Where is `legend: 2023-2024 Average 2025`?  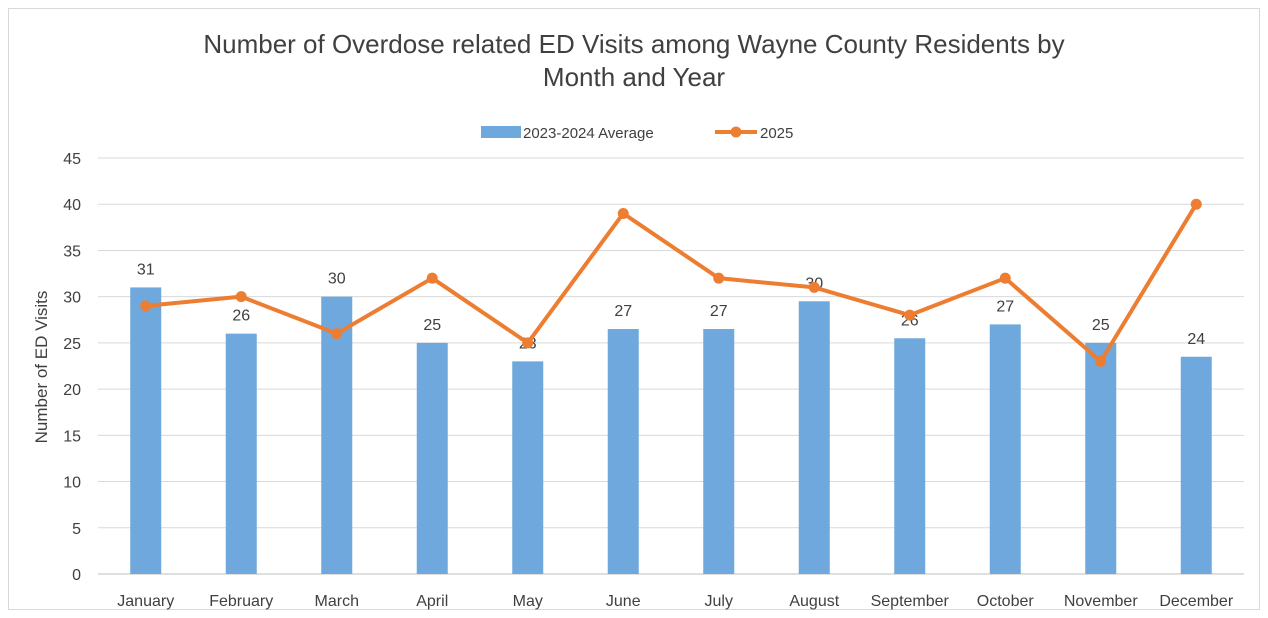 legend: 2023-2024 Average 2025 is located at coordinates (637, 133).